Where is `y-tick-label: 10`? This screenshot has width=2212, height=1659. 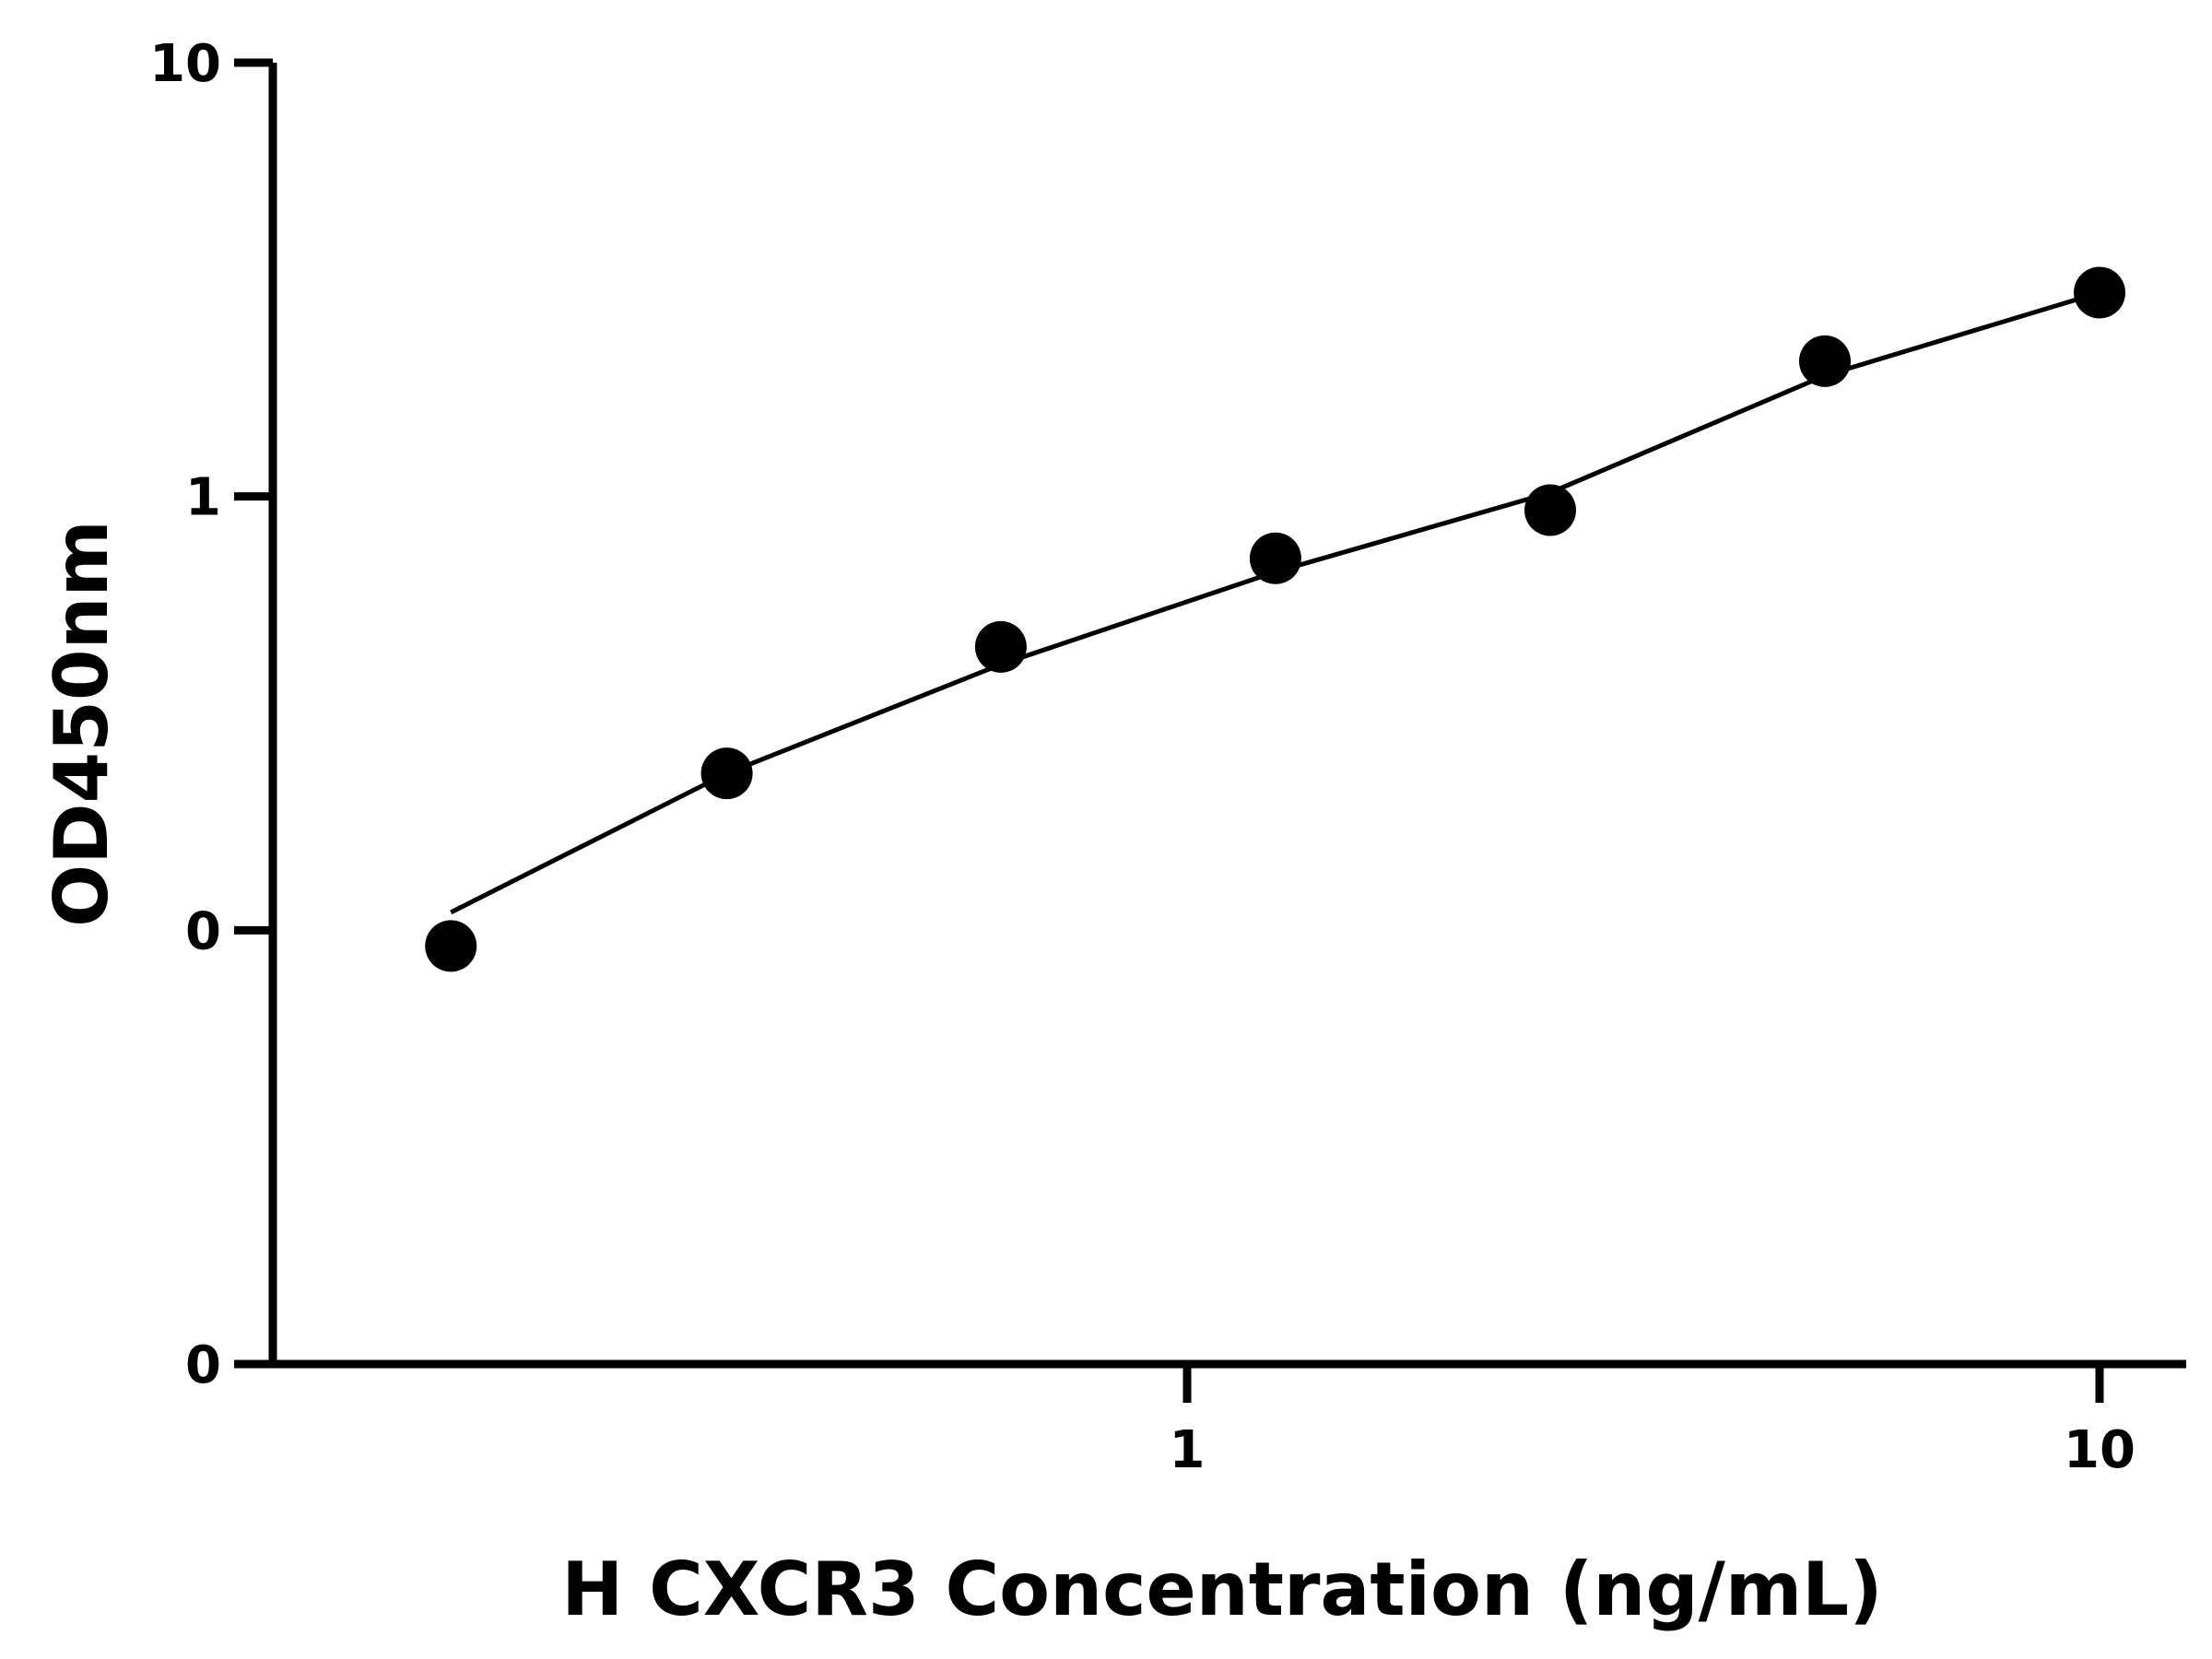
y-tick-label: 10 is located at coordinates (185, 64).